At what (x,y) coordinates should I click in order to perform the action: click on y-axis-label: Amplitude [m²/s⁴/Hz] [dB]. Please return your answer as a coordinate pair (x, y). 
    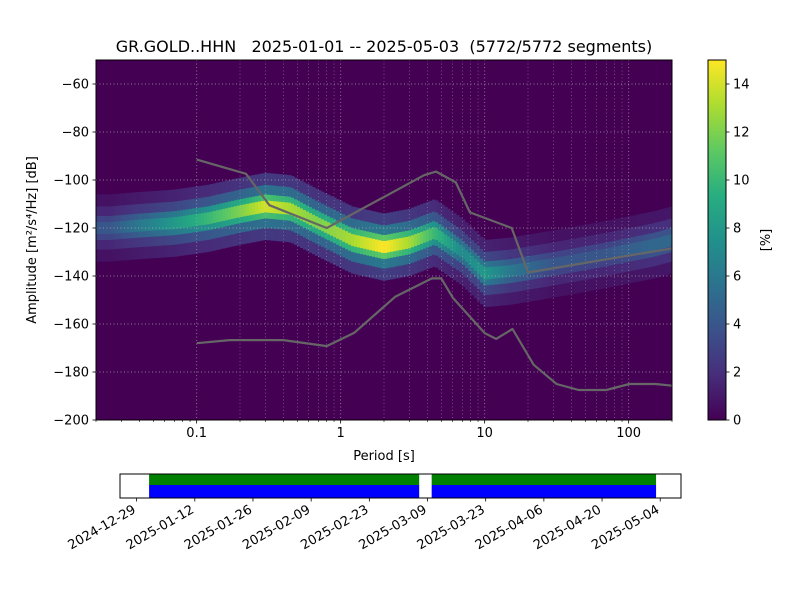
    Looking at the image, I should click on (32, 240).